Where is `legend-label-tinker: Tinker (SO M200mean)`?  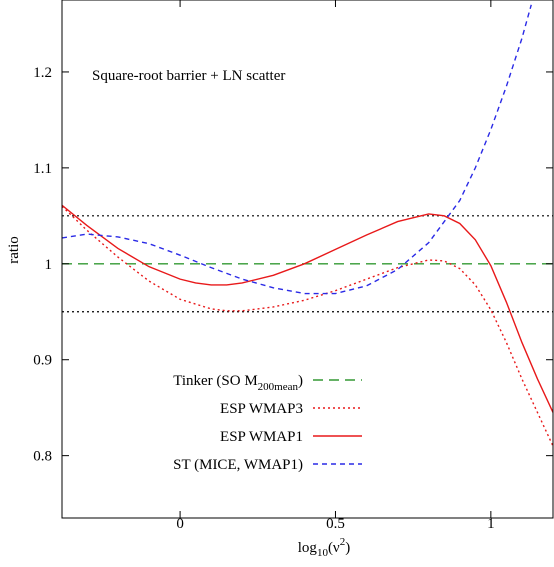 legend-label-tinker: Tinker (SO M200mean) is located at coordinates (238, 383).